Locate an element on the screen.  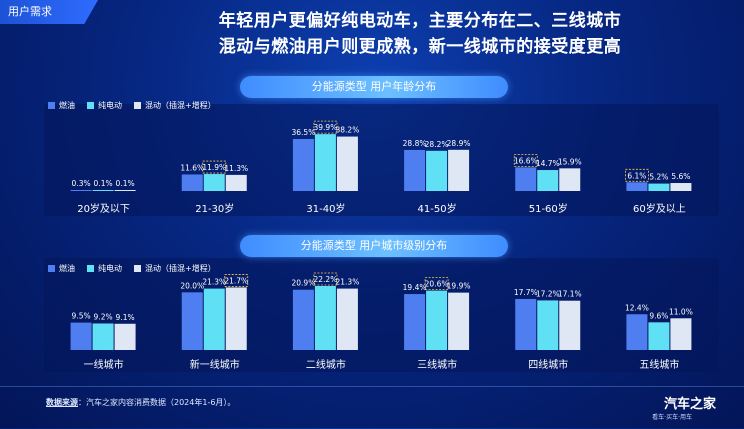
section-tag: 用户需求 is located at coordinates (49, 12).